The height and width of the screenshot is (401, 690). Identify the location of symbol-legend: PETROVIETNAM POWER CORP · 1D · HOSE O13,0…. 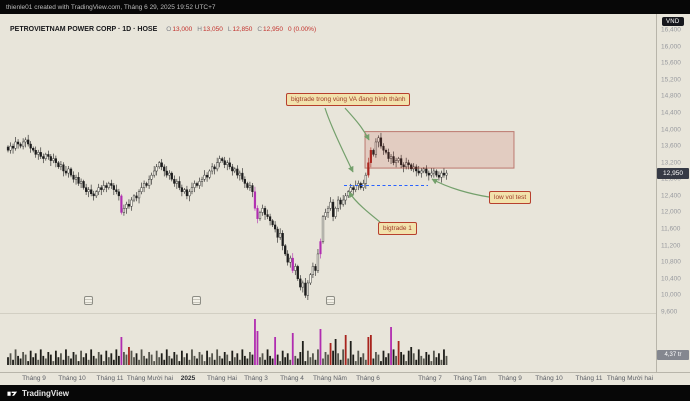
(163, 29).